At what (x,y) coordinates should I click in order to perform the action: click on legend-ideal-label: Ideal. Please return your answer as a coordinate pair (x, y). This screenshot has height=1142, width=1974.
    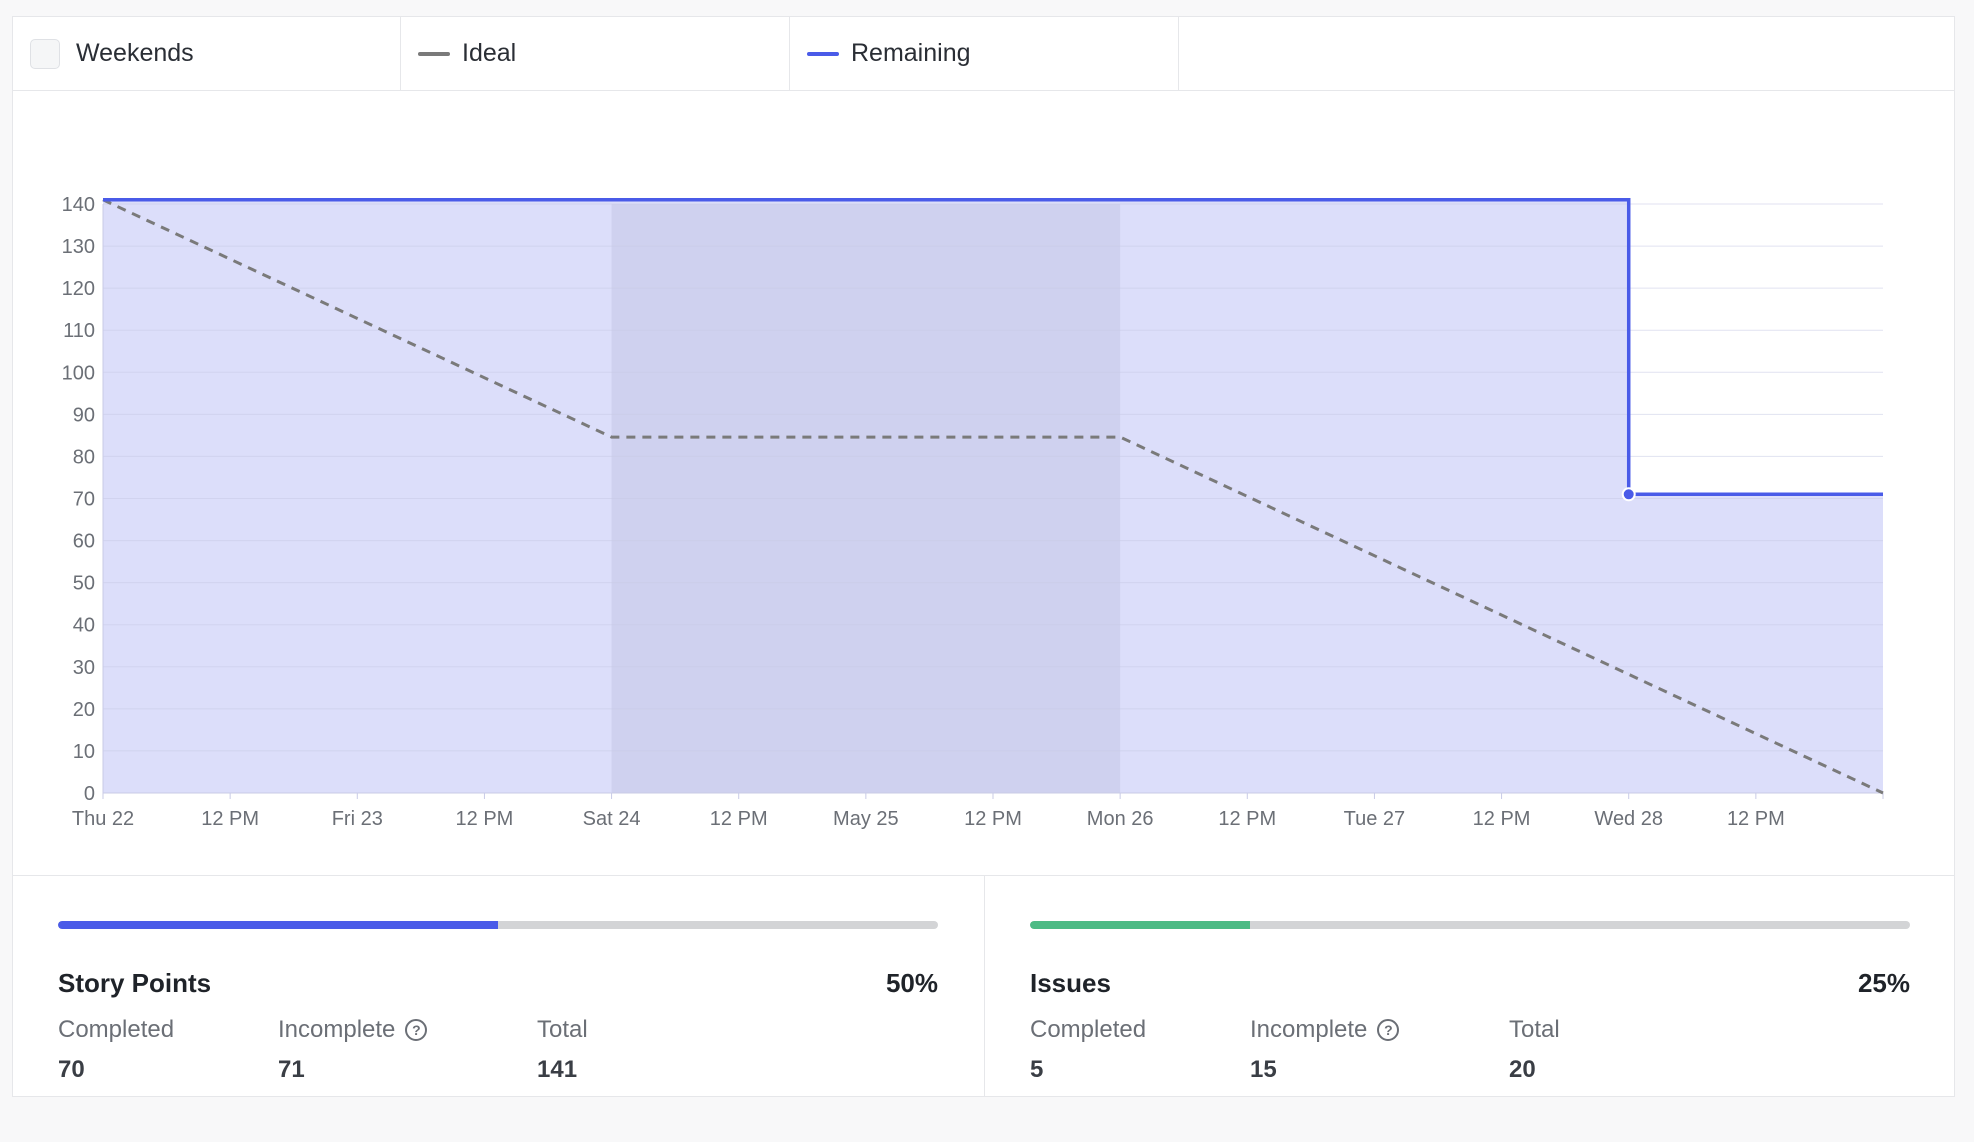
    Looking at the image, I should click on (489, 53).